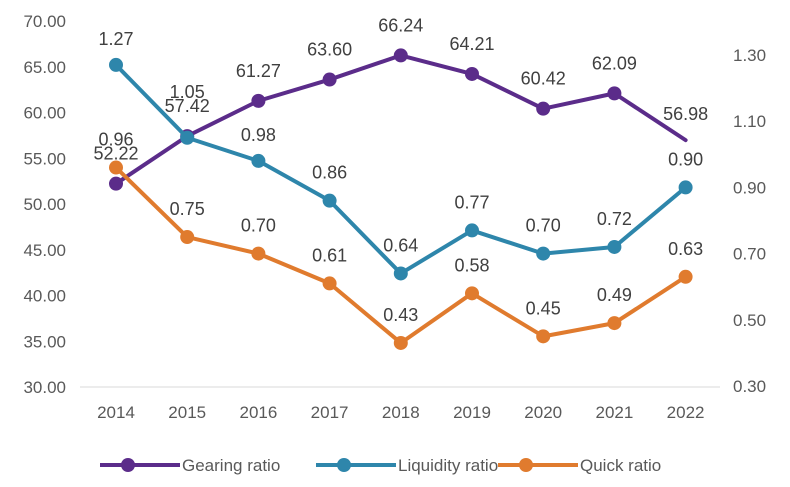 The width and height of the screenshot is (790, 487). Describe the element at coordinates (749, 221) in the screenshot. I see `right-axis: 0.30 0.50 0.70 0.90 1.10 1.30` at that location.